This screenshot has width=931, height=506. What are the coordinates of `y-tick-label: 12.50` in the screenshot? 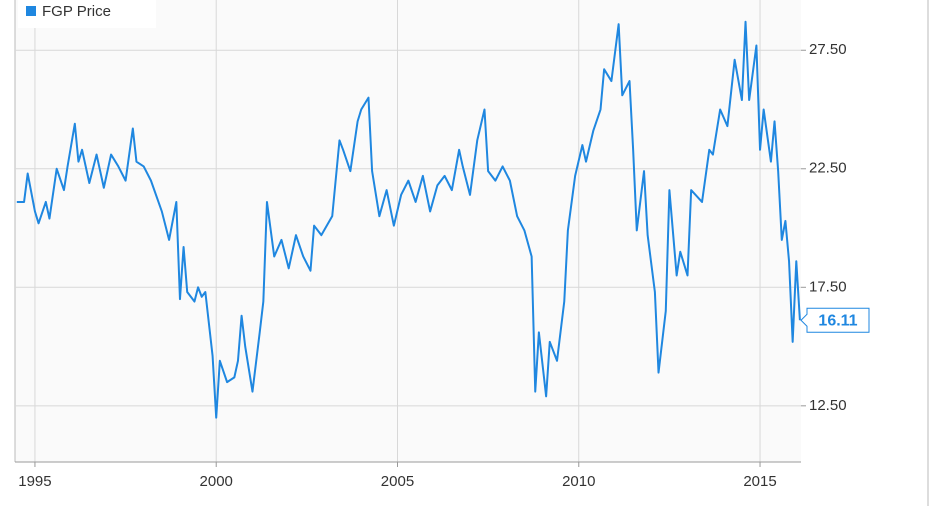 It's located at (828, 405).